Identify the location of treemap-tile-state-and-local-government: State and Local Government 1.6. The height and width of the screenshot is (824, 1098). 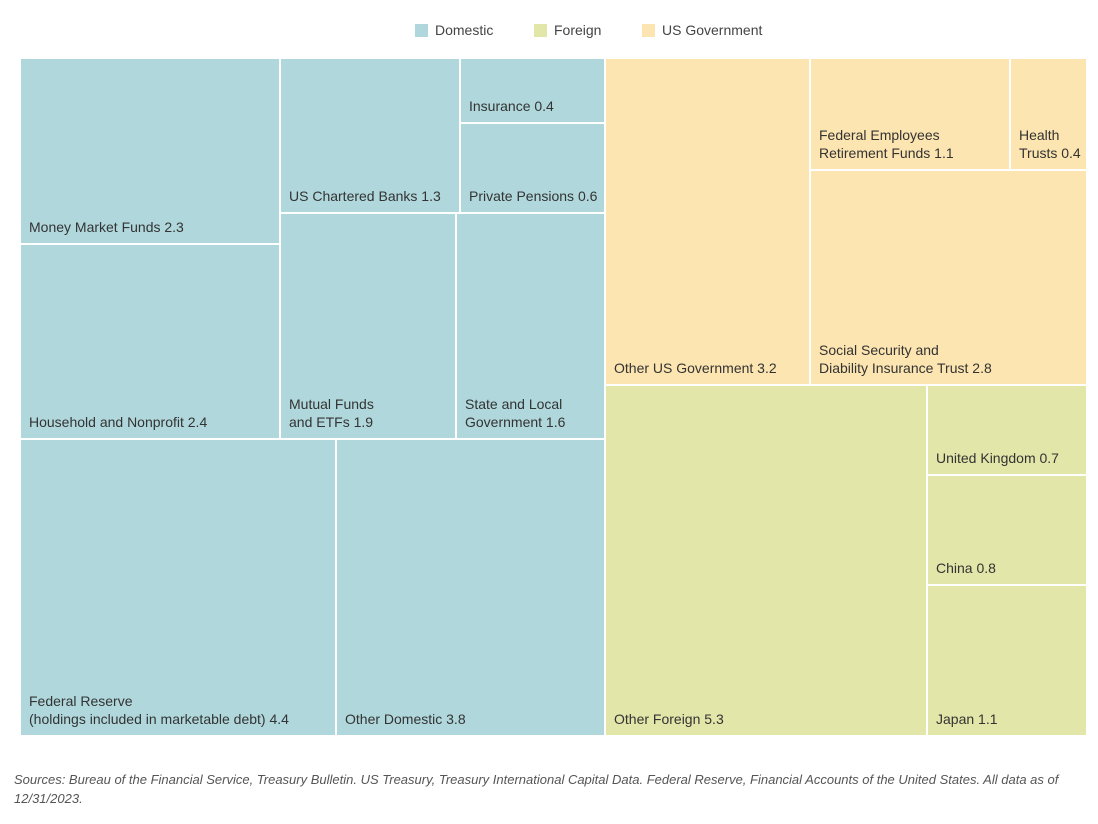
(530, 326).